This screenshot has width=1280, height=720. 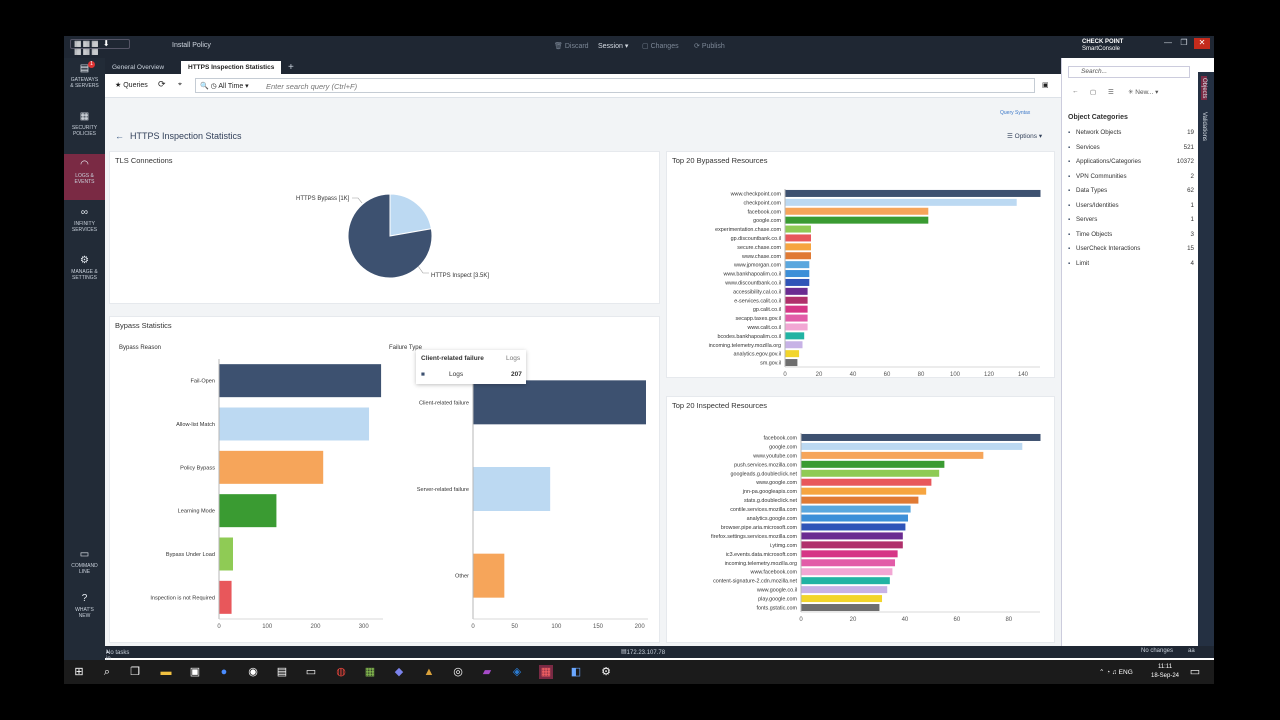 What do you see at coordinates (162, 84) in the screenshot?
I see `refresh-icon: ⟳` at bounding box center [162, 84].